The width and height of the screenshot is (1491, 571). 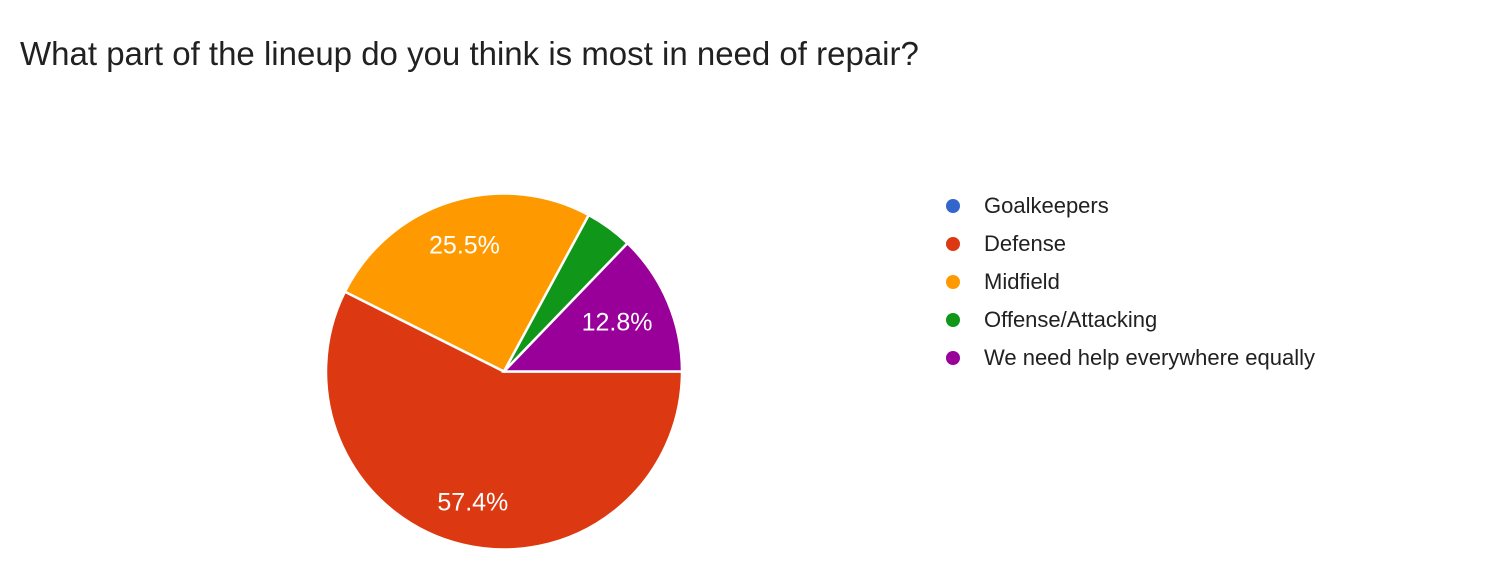 I want to click on legend-swatch-offense-attacking, so click(x=953, y=320).